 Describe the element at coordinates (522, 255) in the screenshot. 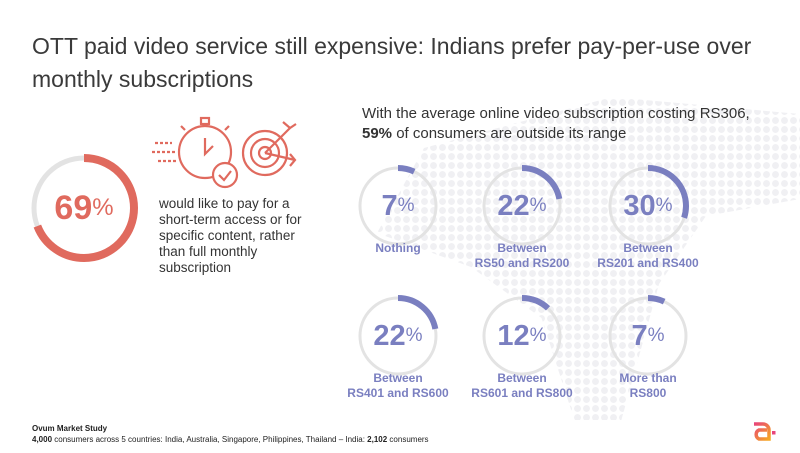

I see `range-label: Between RS50 and RS200` at that location.